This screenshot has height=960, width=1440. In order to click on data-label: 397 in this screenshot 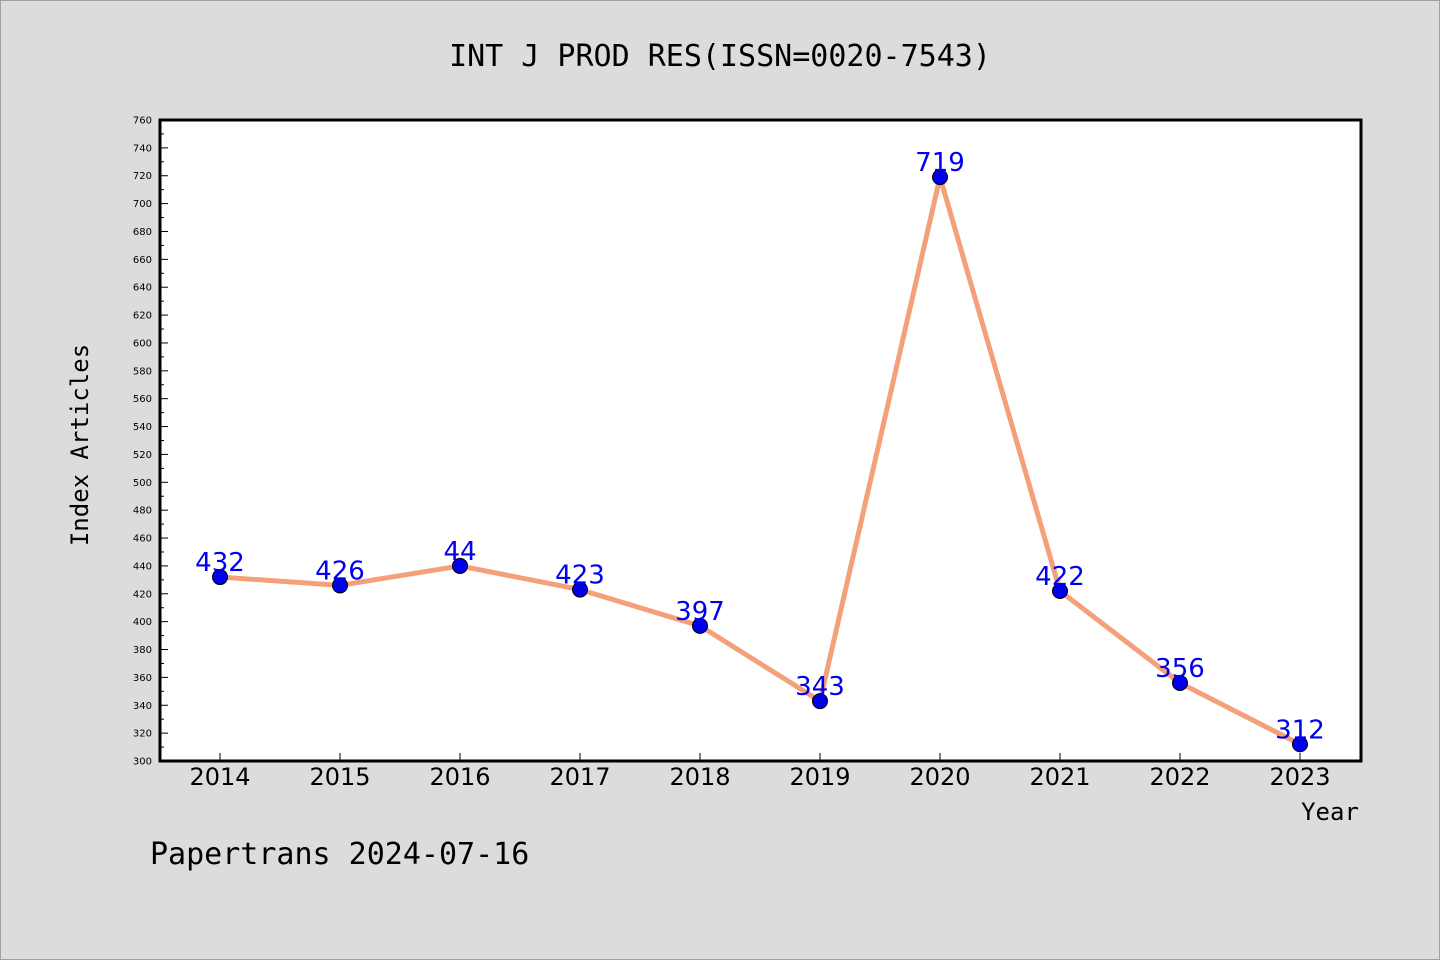, I will do `click(700, 612)`.